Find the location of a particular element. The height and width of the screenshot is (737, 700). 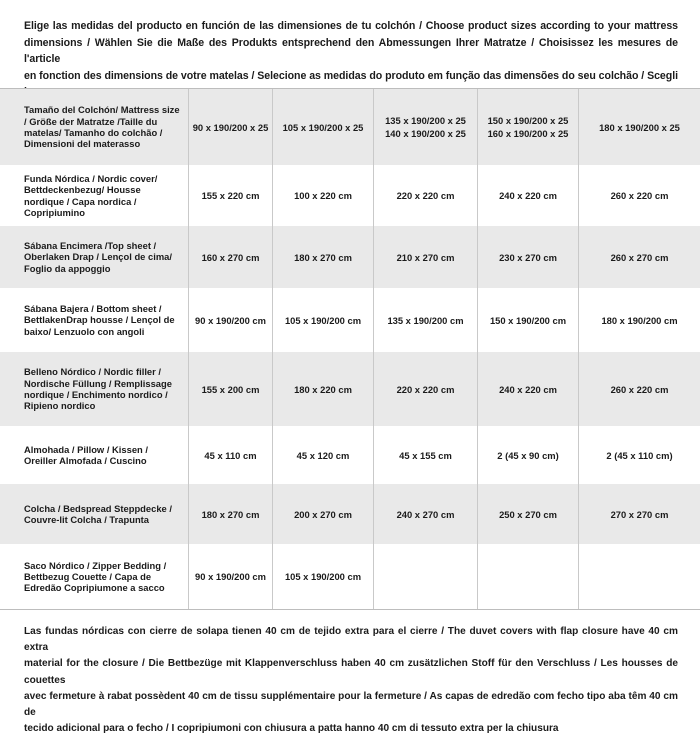

header-col-1-line-1: 90 x 190/200 x 25 is located at coordinates (230, 127).